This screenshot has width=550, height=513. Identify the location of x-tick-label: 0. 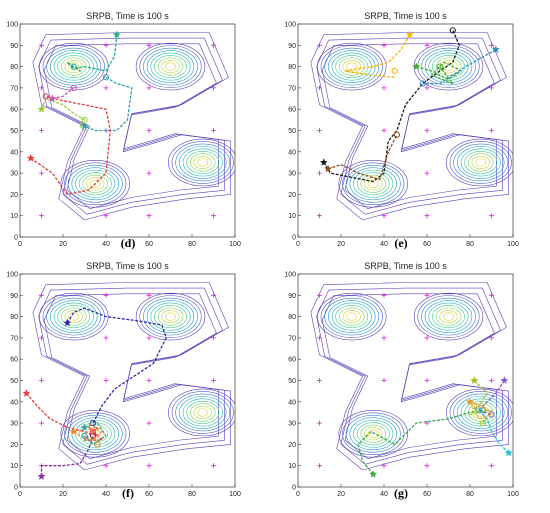
(20, 494).